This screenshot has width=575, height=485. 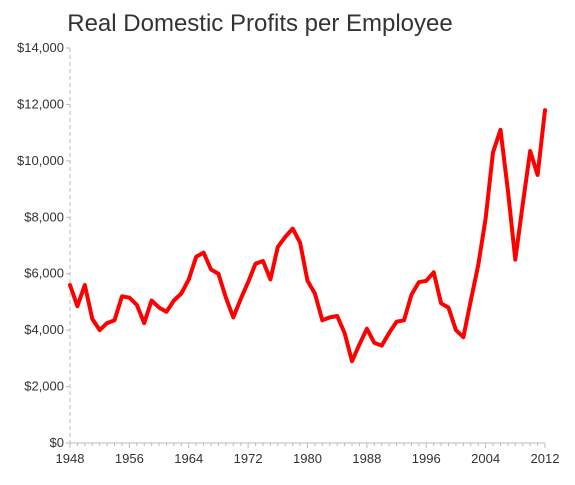 What do you see at coordinates (260, 24) in the screenshot?
I see `chart-title: Real Domestic Profits per Employee` at bounding box center [260, 24].